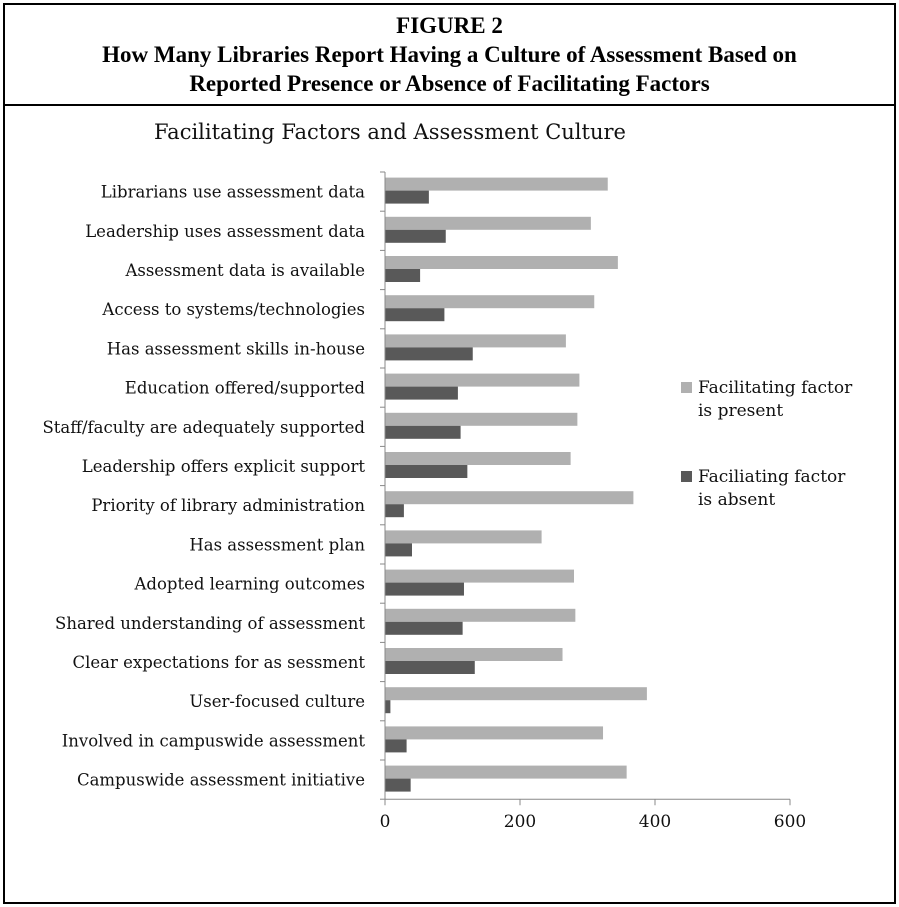  What do you see at coordinates (233, 309) in the screenshot?
I see `category-label: Access to systems/technologies` at bounding box center [233, 309].